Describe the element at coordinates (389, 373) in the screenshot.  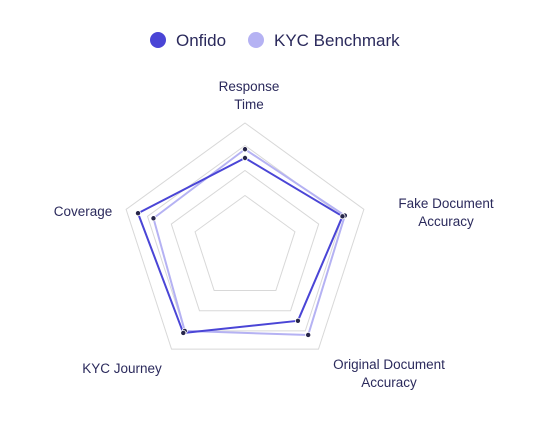
I see `axis-label-3: Original Document Accuracy` at that location.